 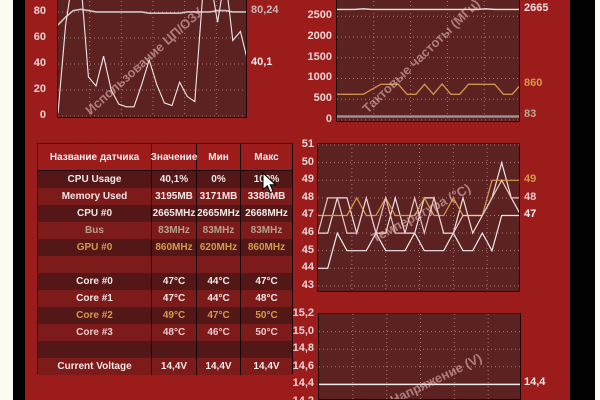 I want to click on column-header-value: Значение, so click(x=174, y=157).